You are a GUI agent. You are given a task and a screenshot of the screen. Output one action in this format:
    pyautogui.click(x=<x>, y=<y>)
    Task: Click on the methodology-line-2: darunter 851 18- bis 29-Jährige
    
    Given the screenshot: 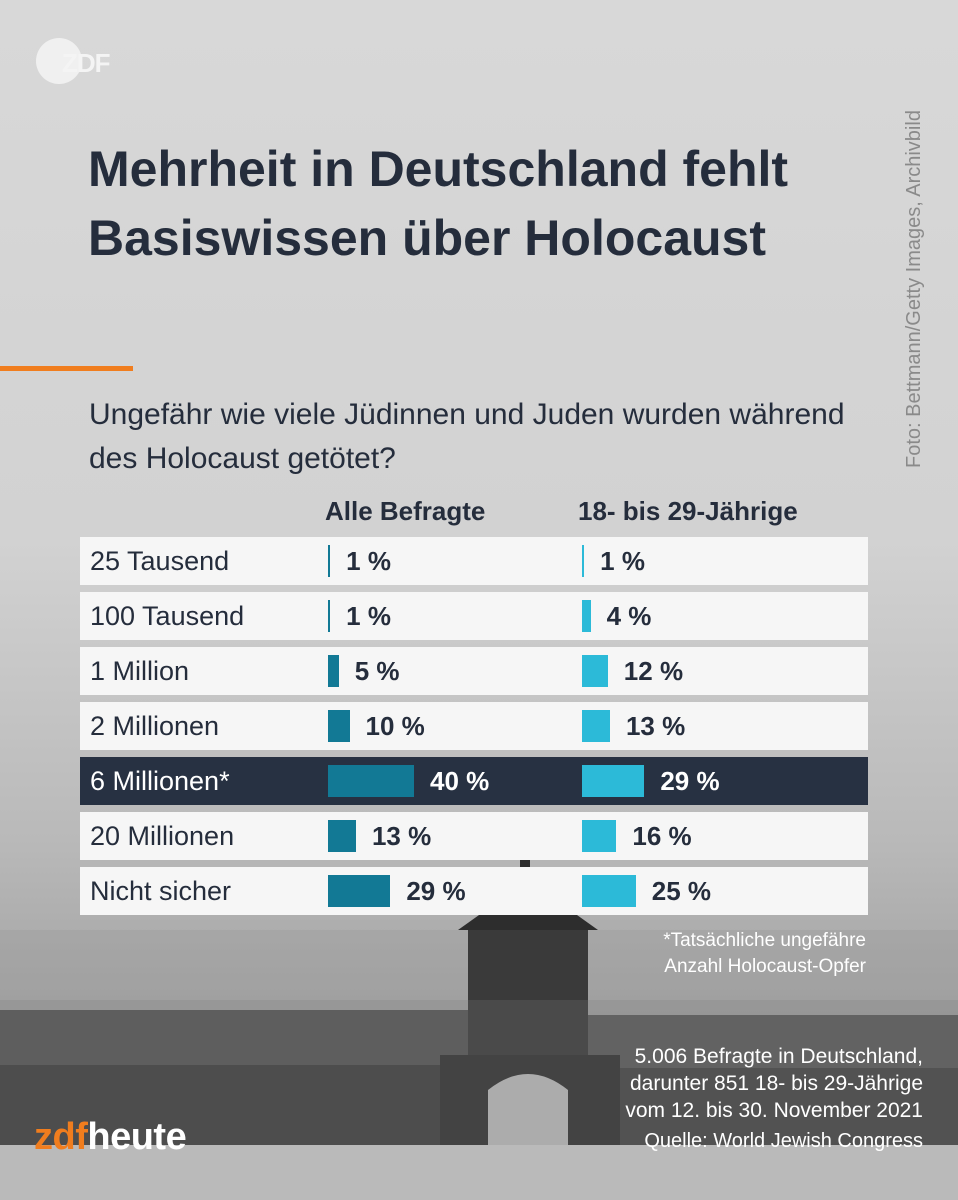 What is the action you would take?
    pyautogui.click(x=776, y=1083)
    